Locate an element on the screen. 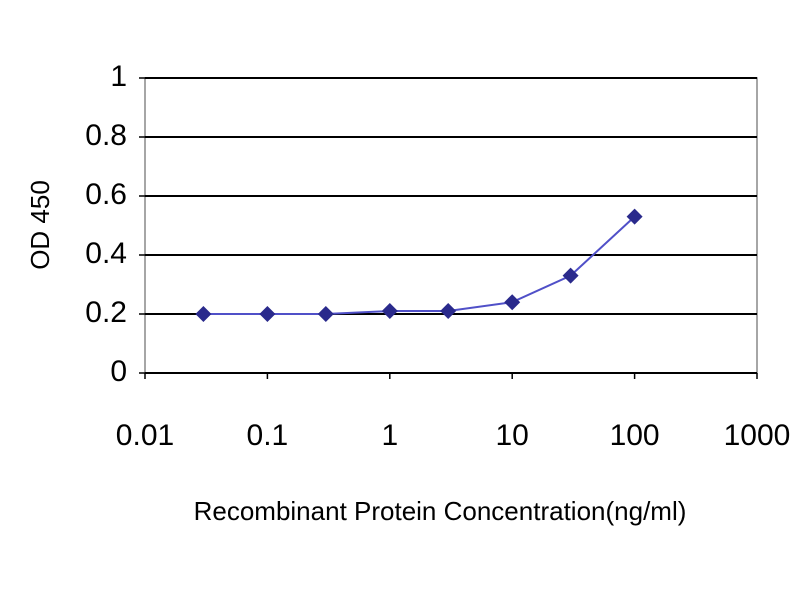 The image size is (800, 600). x-axis-label: Recombinant Protein Concentration(ng/ml) is located at coordinates (440, 511).